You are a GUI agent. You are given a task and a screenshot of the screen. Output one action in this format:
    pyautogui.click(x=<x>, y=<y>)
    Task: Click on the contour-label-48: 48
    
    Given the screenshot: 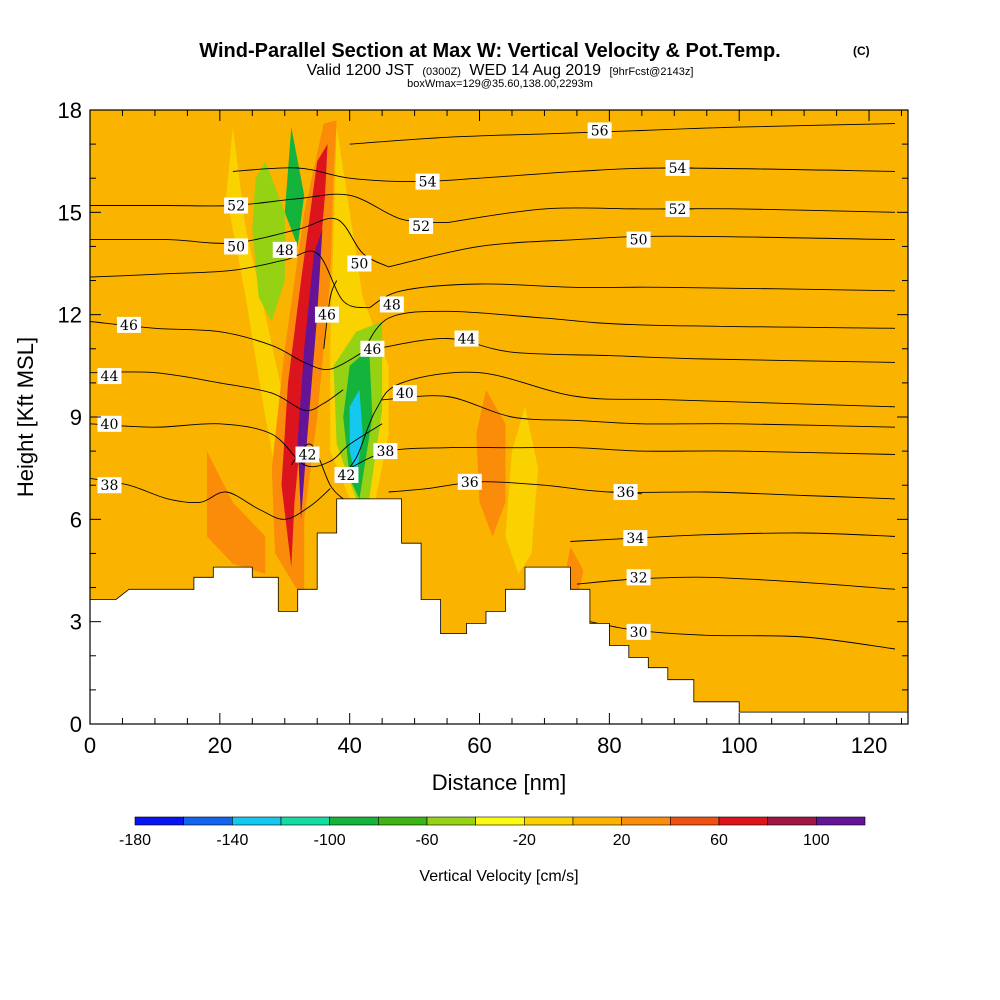 What is the action you would take?
    pyautogui.click(x=391, y=304)
    